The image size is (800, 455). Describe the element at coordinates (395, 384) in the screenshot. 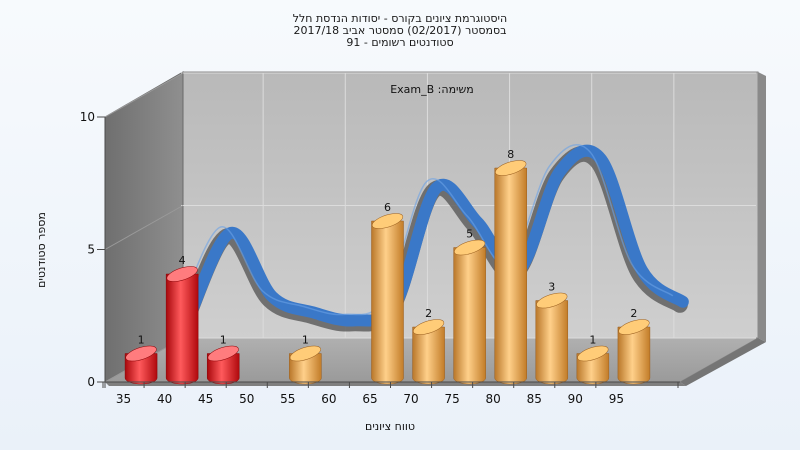

I see `floor-front-edge` at that location.